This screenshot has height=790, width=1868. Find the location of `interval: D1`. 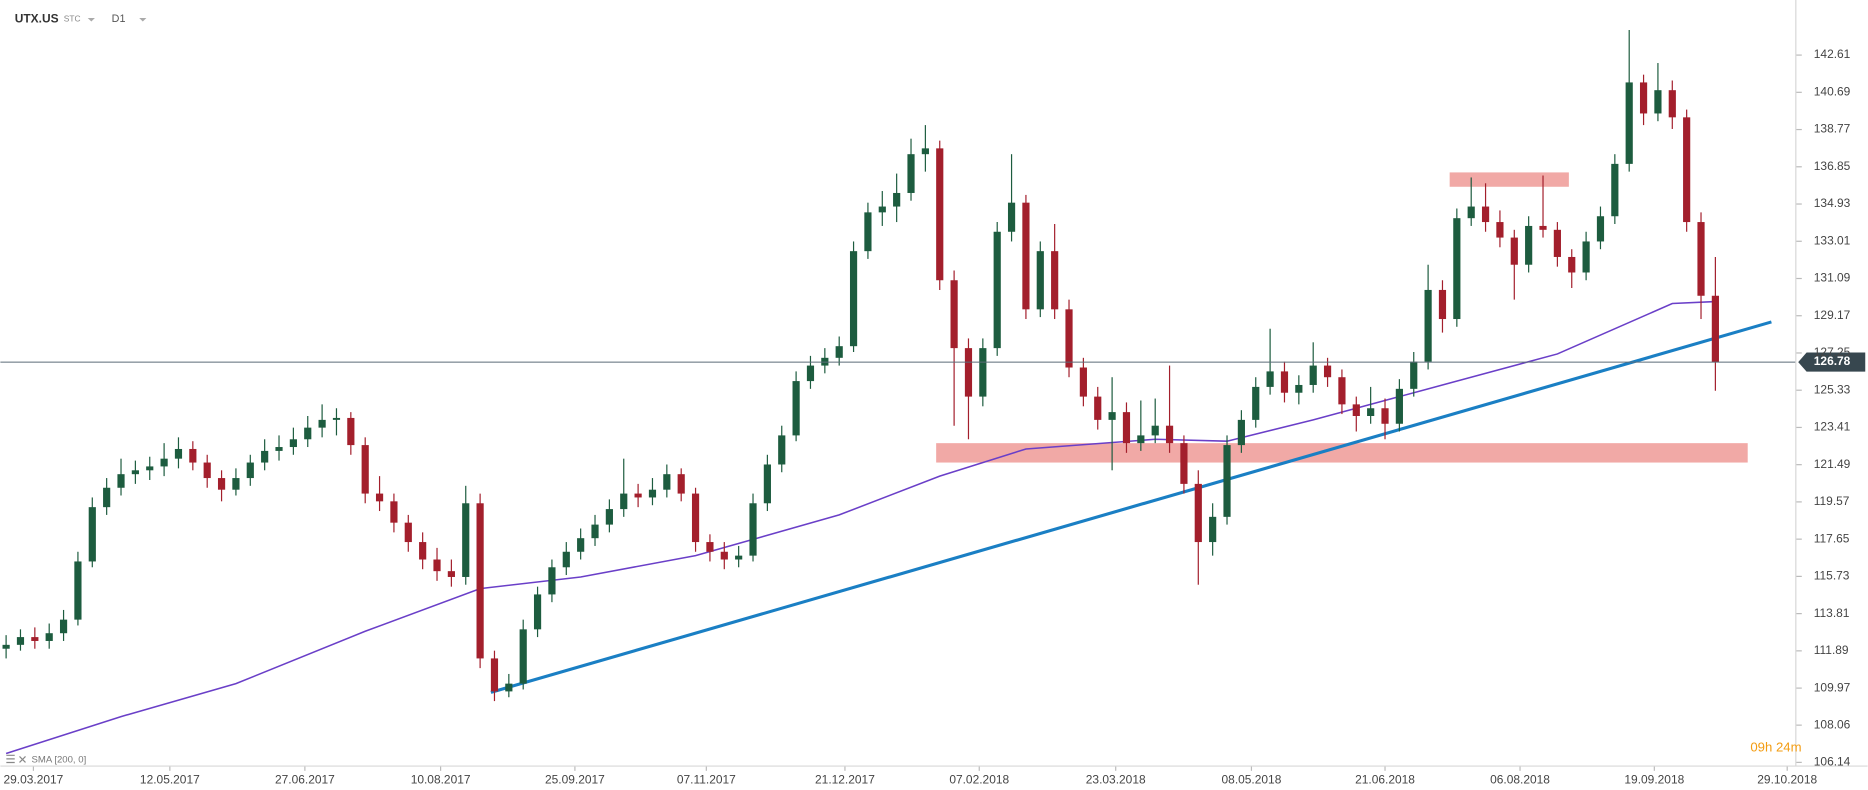

interval: D1 is located at coordinates (119, 19).